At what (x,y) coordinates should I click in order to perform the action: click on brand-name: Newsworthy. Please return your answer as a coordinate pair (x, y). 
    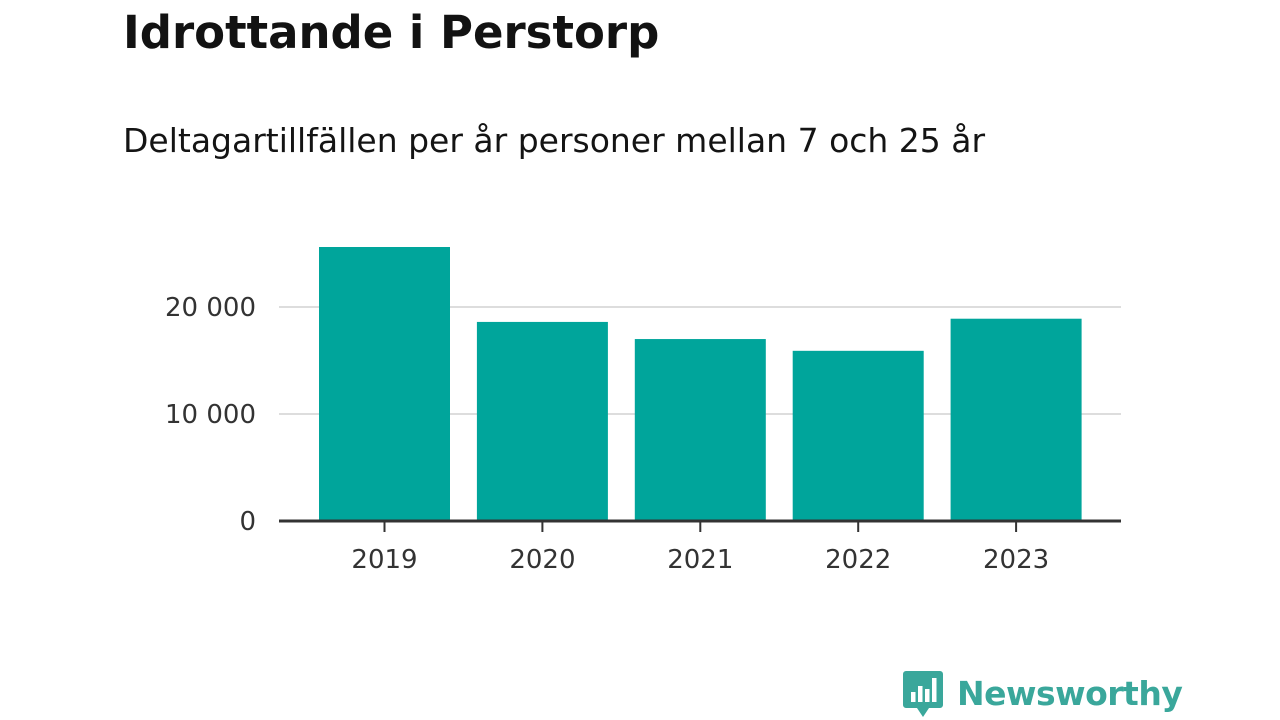
    Looking at the image, I should click on (1070, 693).